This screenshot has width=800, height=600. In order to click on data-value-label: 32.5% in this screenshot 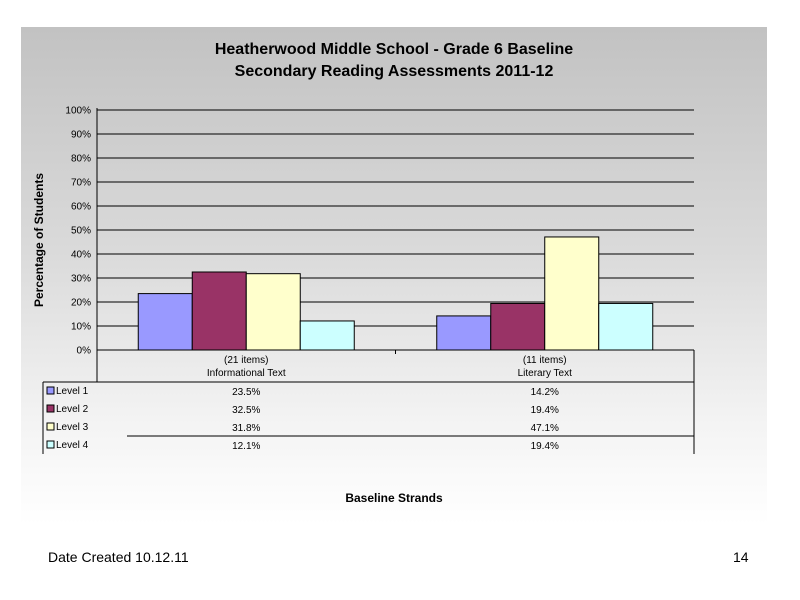, I will do `click(246, 410)`.